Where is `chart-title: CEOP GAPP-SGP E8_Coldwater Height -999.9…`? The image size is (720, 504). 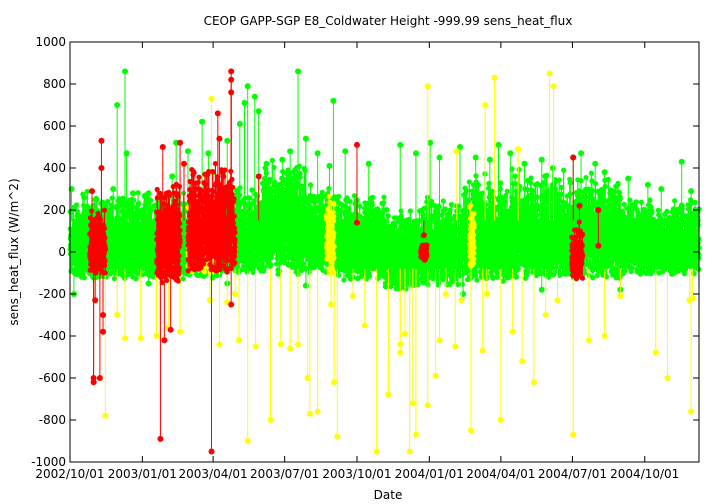
chart-title: CEOP GAPP-SGP E8_Coldwater Height -999.9… is located at coordinates (388, 21).